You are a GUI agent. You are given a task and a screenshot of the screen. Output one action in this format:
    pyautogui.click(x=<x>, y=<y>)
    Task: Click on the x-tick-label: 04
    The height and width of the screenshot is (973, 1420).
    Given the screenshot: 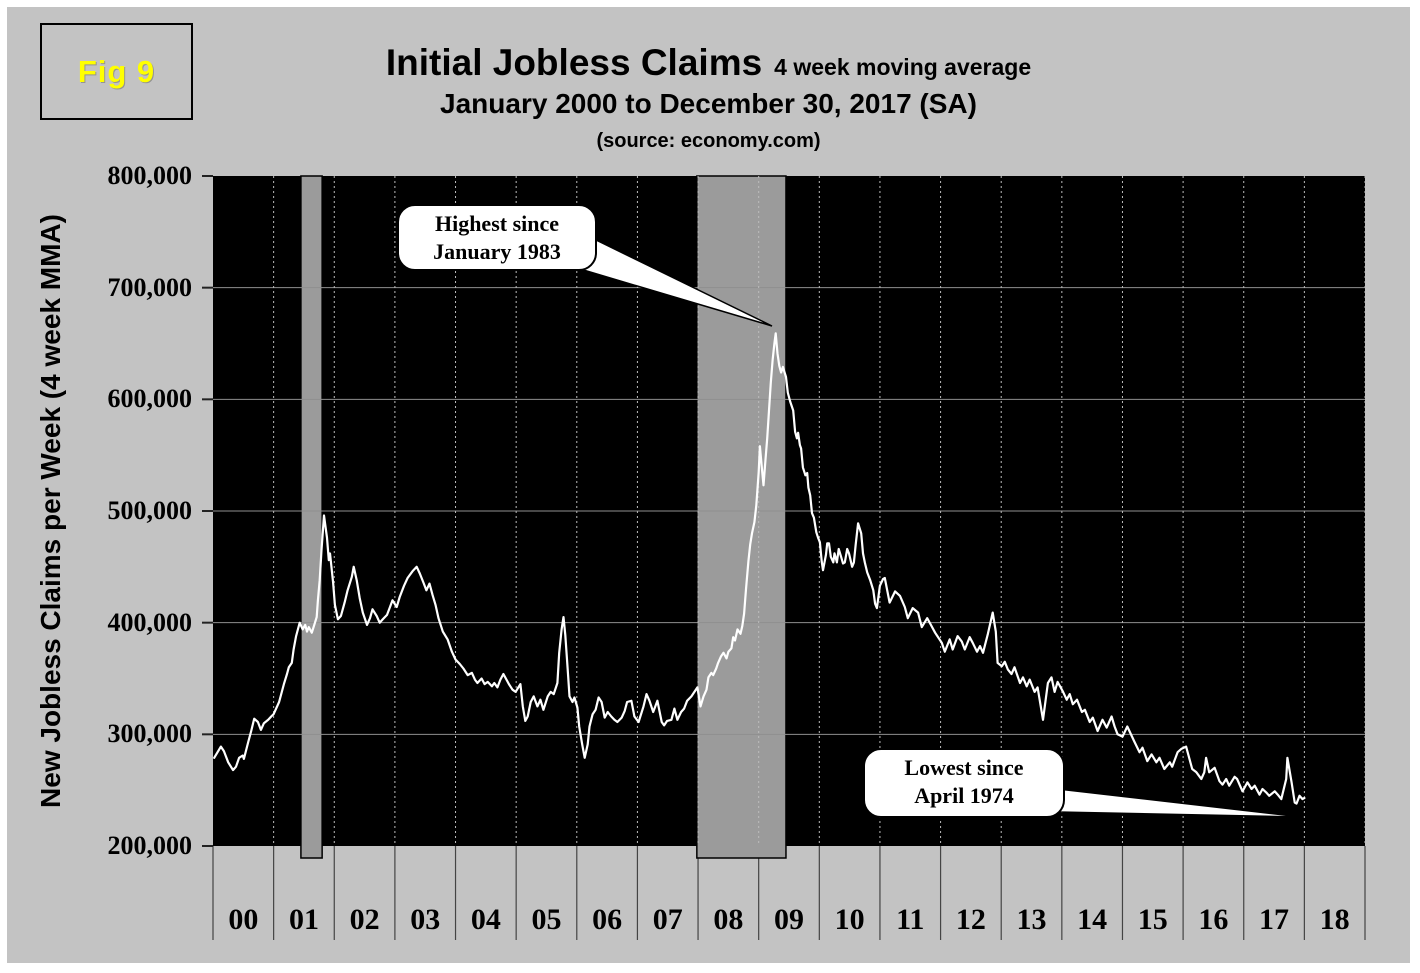 What is the action you would take?
    pyautogui.click(x=485, y=919)
    